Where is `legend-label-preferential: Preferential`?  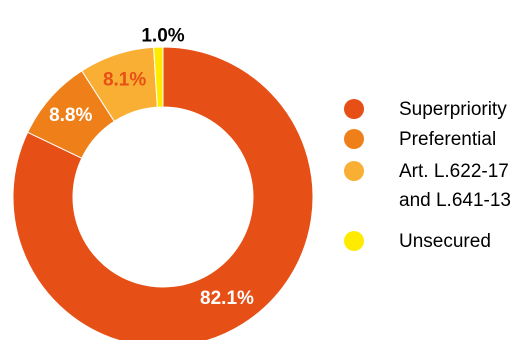
legend-label-preferential: Preferential is located at coordinates (447, 139).